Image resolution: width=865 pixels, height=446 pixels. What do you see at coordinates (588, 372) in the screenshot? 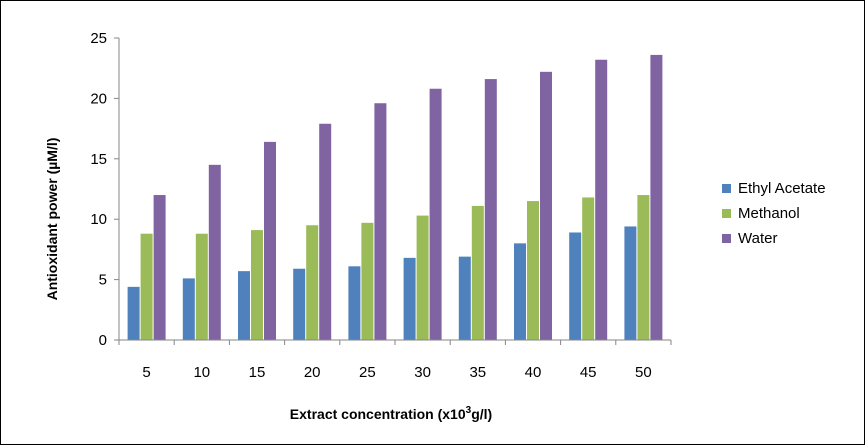
I see `x-tick-label: 45` at bounding box center [588, 372].